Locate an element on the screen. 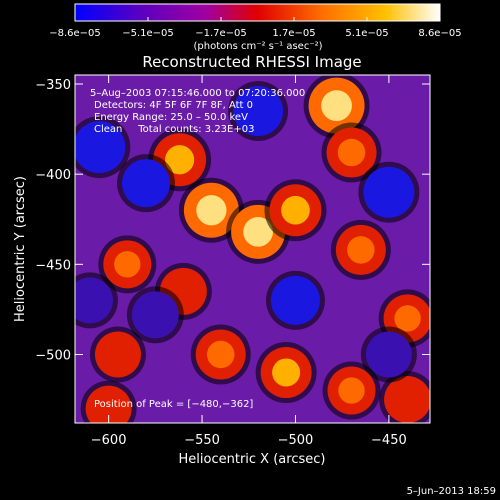  annotation-detectors: Detectors: 4F 5F 6F 7F 8F, Att 0 is located at coordinates (173, 105).